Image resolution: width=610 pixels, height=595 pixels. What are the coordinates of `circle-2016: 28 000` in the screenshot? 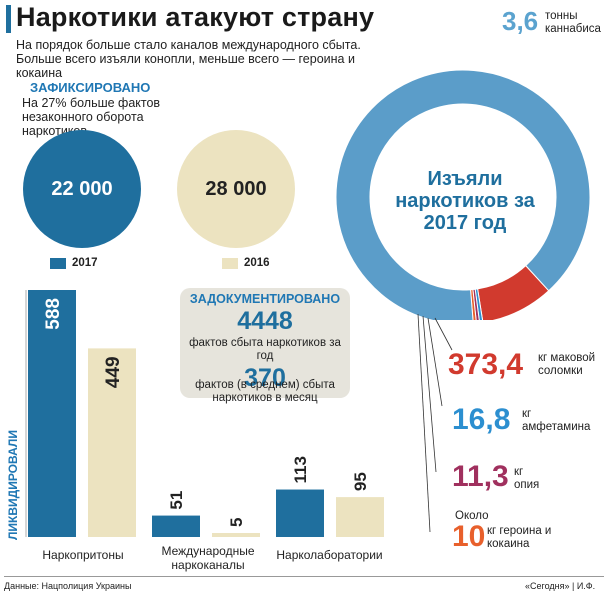 It's located at (236, 189).